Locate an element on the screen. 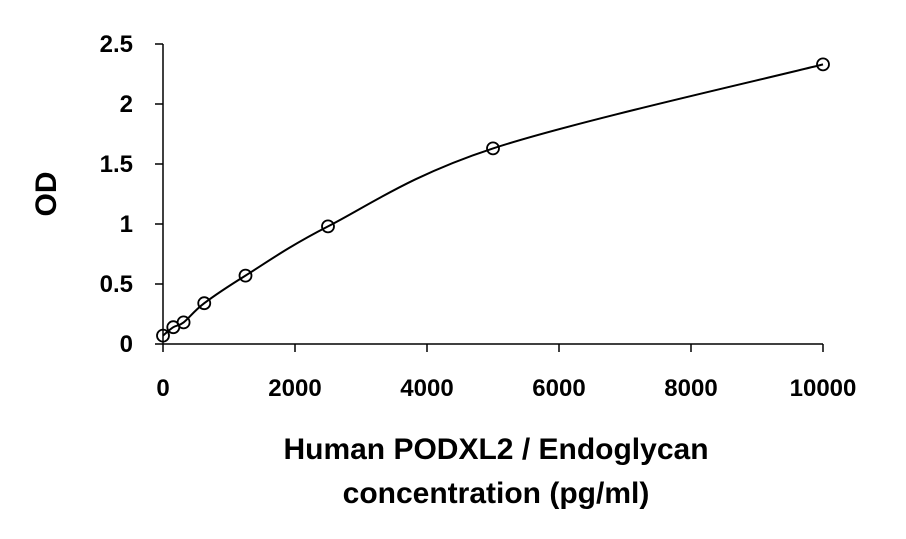 This screenshot has height=539, width=906. x-tick-label: 4000 is located at coordinates (426, 388).